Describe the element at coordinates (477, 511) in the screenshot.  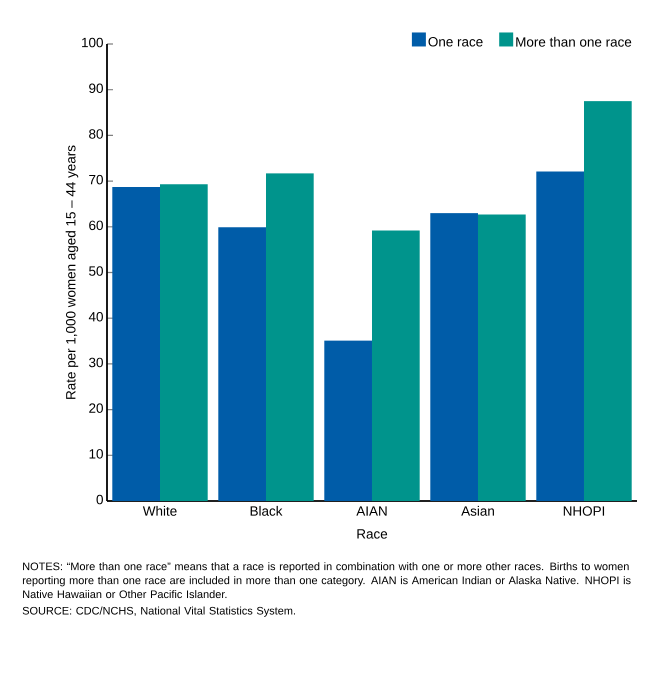
I see `x-tick-label: Asian` at that location.